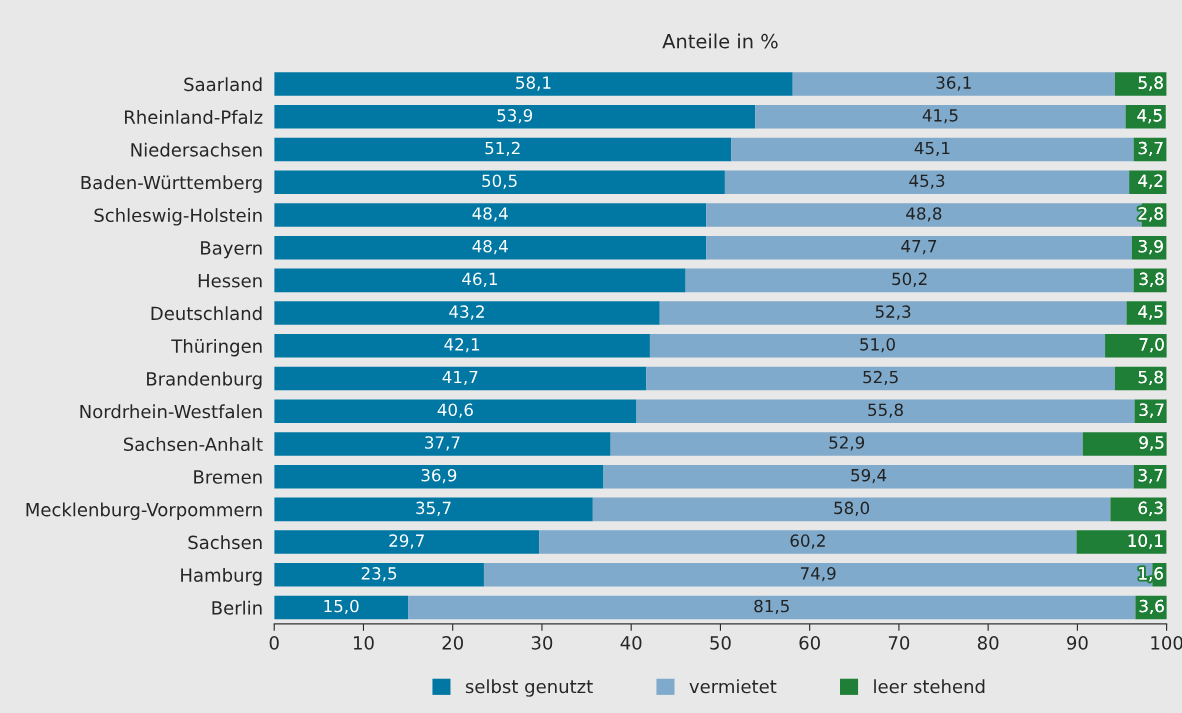  Describe the element at coordinates (809, 643) in the screenshot. I see `x-tick-label: 60` at that location.